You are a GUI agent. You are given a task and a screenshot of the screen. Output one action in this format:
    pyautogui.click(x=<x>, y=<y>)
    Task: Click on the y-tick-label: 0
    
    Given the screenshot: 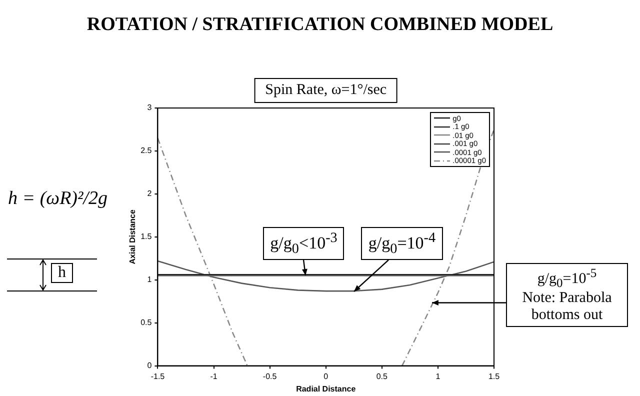 What is the action you would take?
    pyautogui.click(x=149, y=365)
    